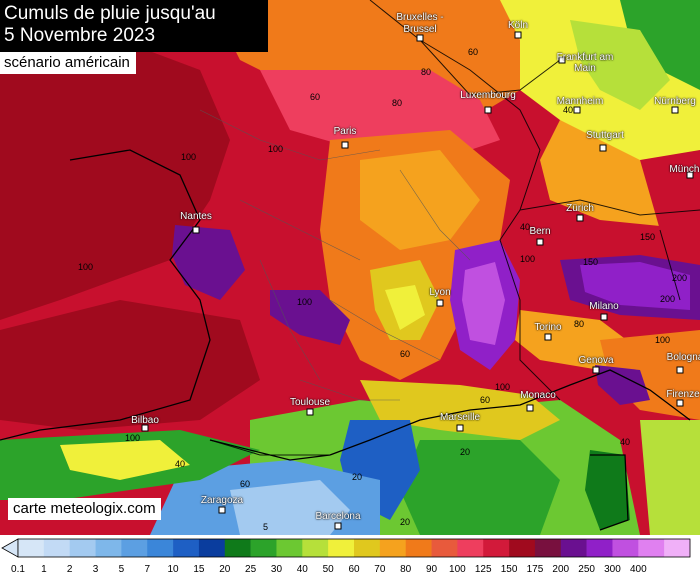 Image resolution: width=700 pixels, height=587 pixels. Describe the element at coordinates (535, 569) in the screenshot. I see `legend-tick-label: 175` at that location.